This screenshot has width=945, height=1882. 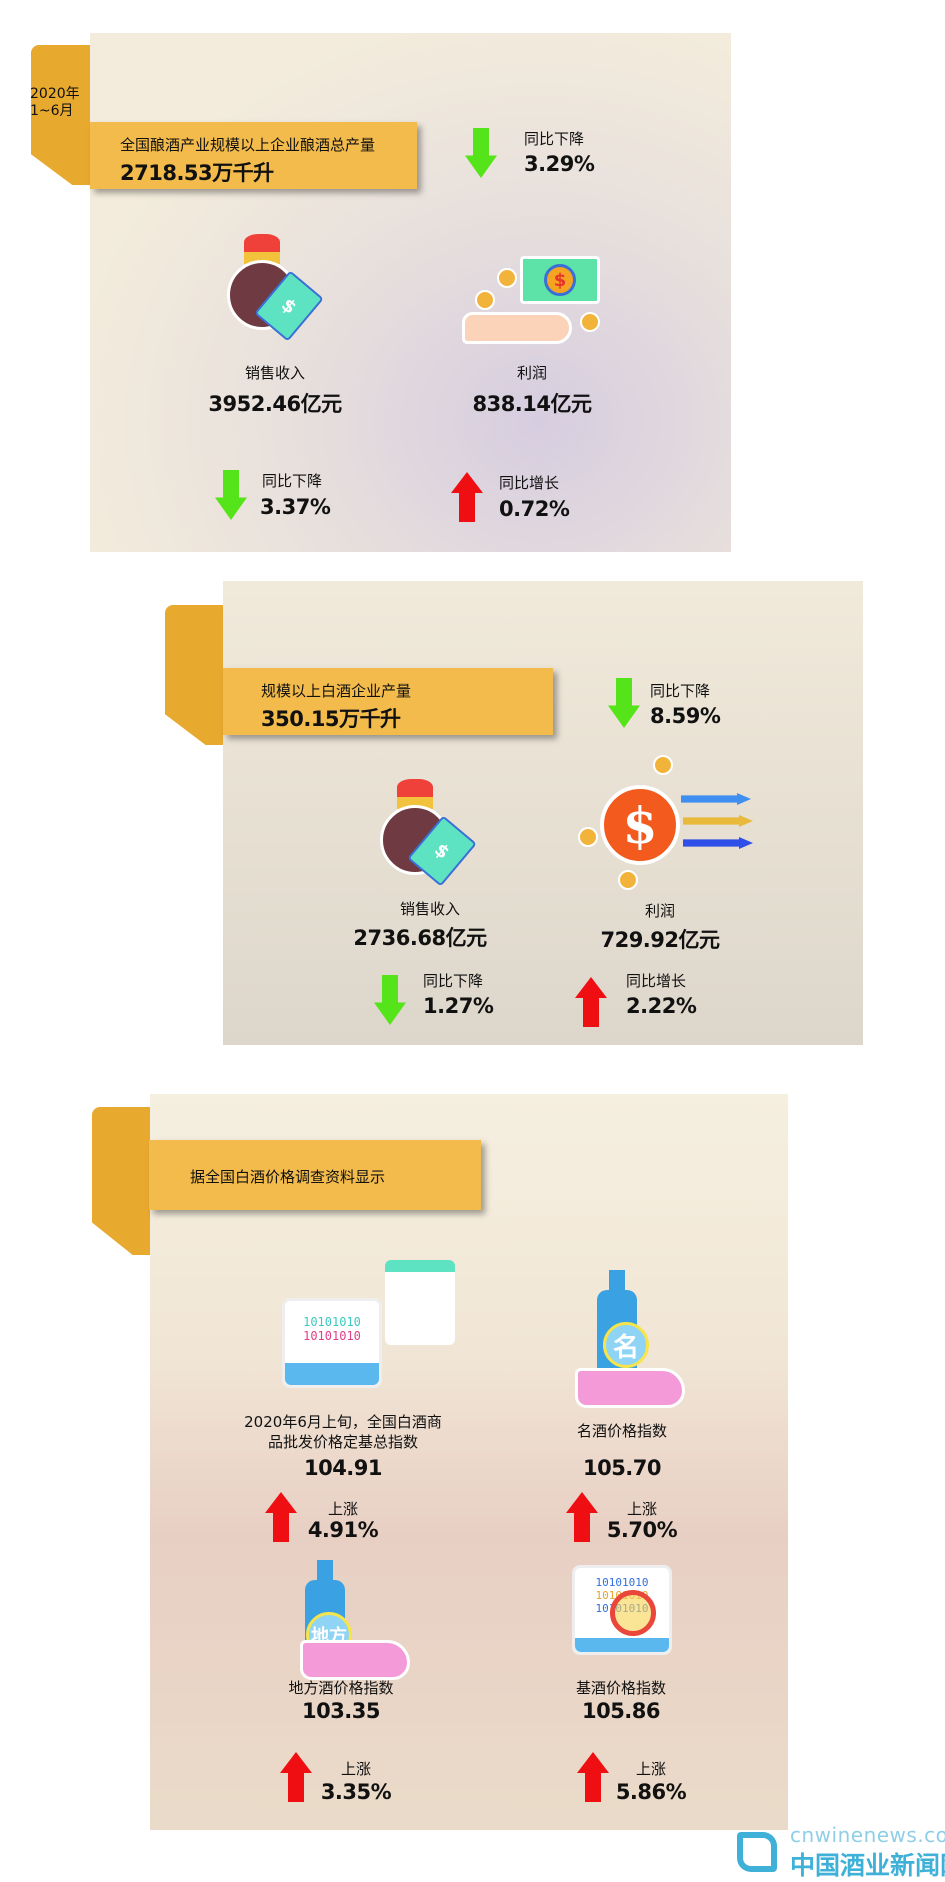 What do you see at coordinates (341, 1688) in the screenshot?
I see `item-label: 地方酒价格指数` at bounding box center [341, 1688].